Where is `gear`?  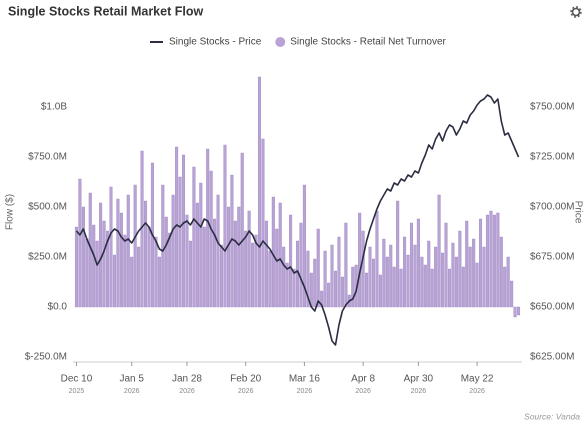
gear is located at coordinates (576, 12).